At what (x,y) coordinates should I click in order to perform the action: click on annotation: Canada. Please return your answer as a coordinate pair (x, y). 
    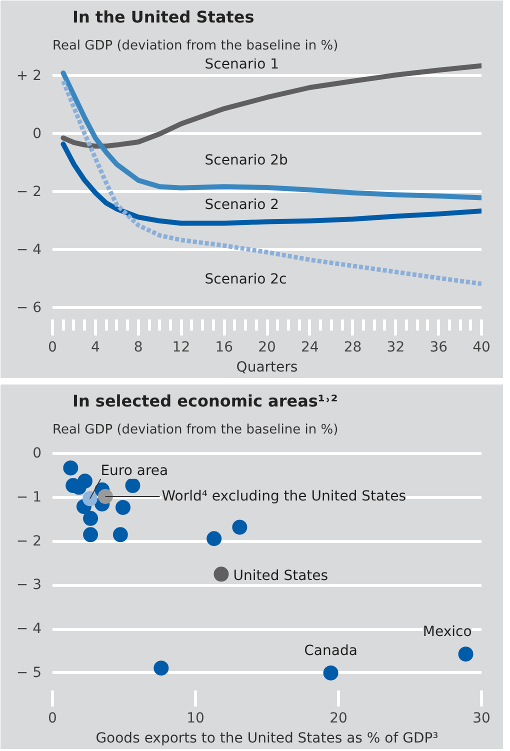
    Looking at the image, I should click on (331, 650).